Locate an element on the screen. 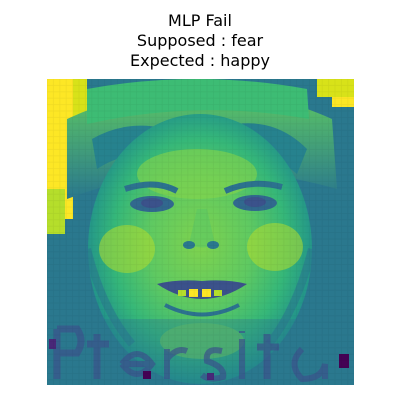 This screenshot has width=400, height=400. title-line-supposed: Supposed : fear is located at coordinates (200, 40).